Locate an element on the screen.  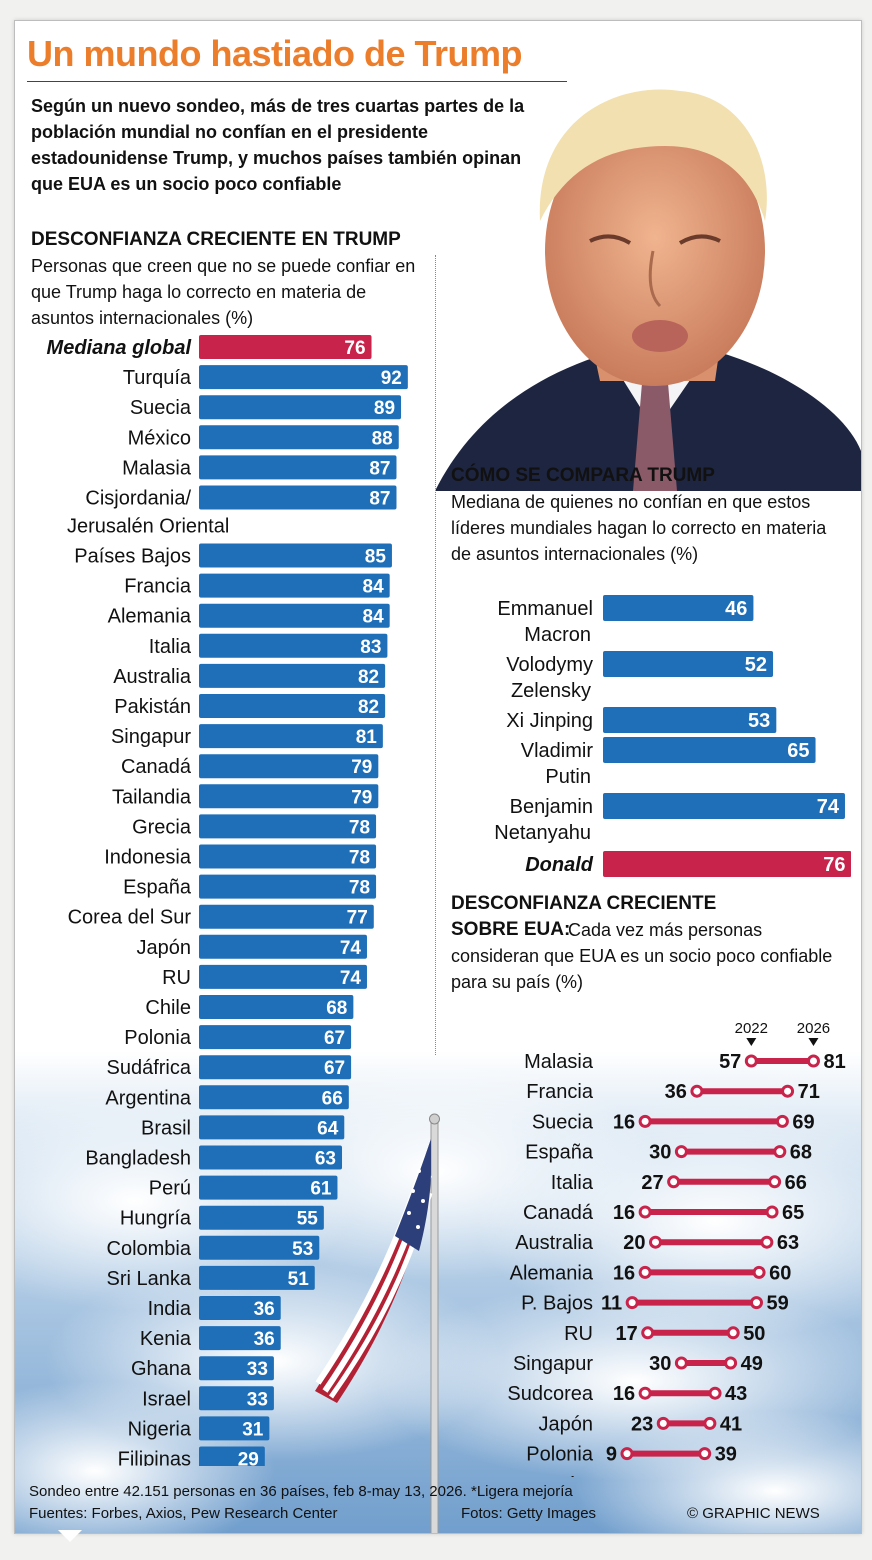
category-label: Chile is located at coordinates (168, 1008).